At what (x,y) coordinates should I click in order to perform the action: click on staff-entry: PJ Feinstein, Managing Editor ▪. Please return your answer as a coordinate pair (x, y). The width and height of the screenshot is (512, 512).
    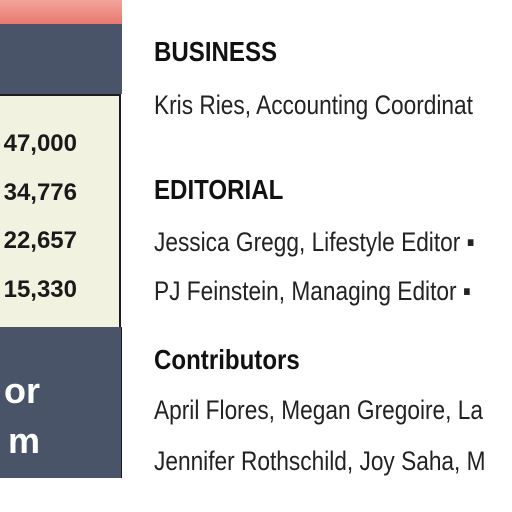
    Looking at the image, I should click on (312, 291).